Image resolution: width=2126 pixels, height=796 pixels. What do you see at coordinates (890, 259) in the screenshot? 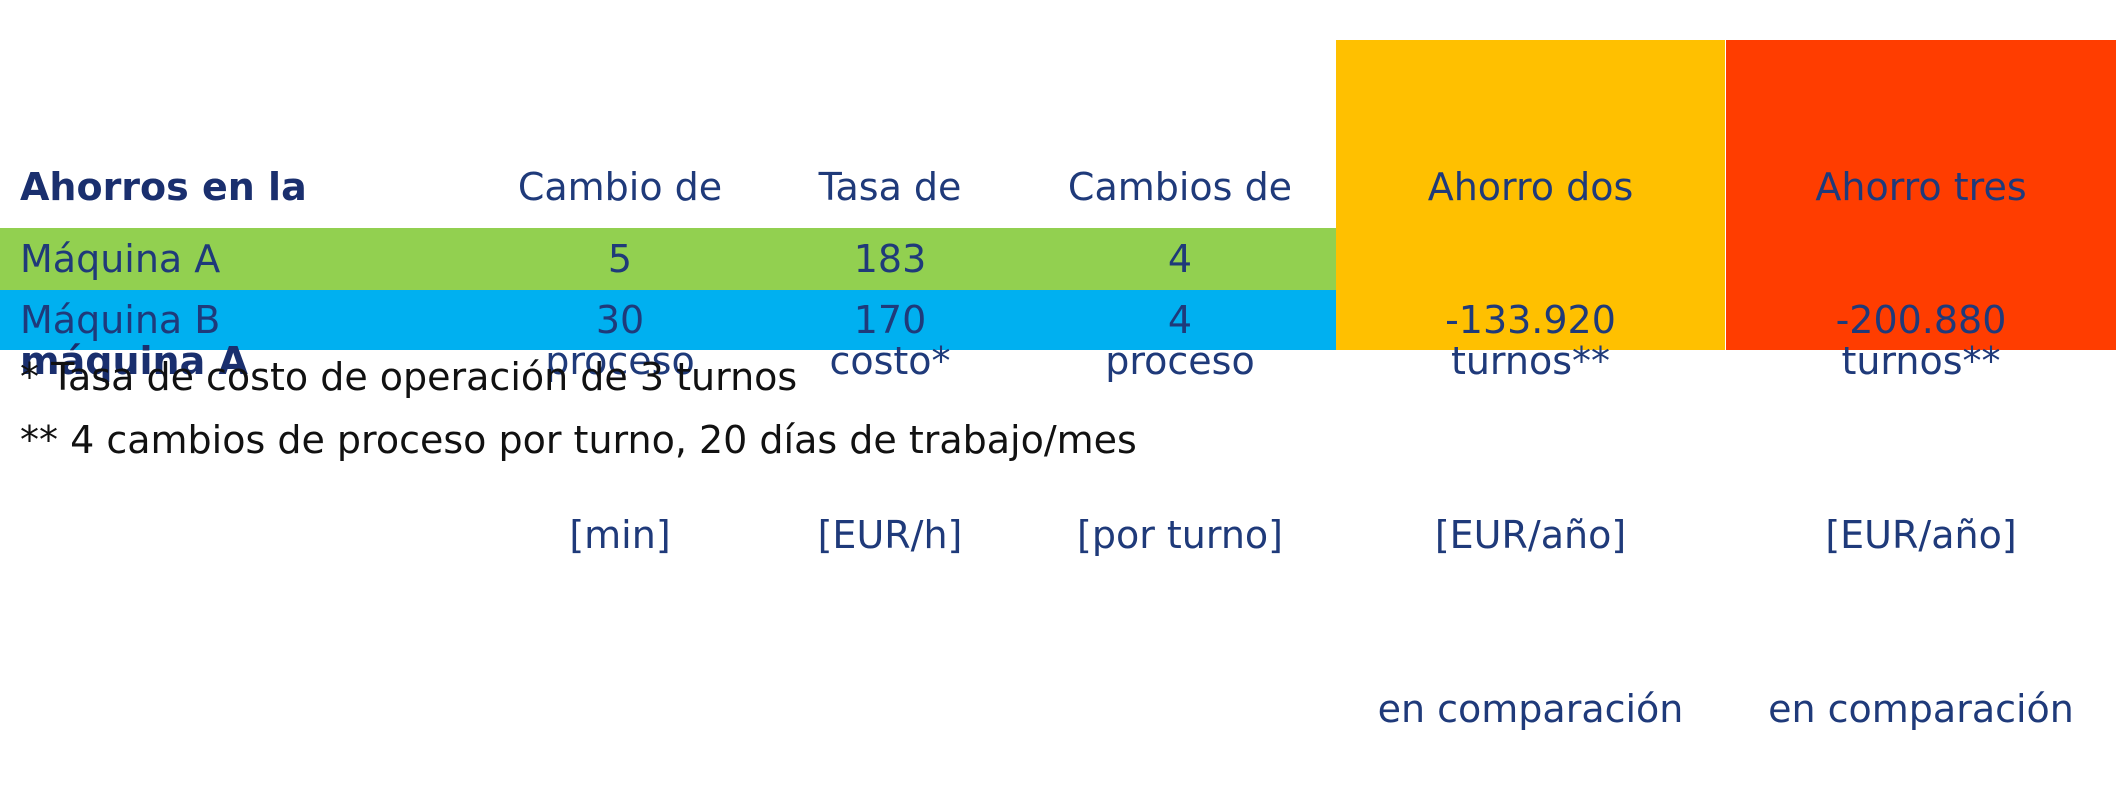
I see `row-cost-rate: 183` at bounding box center [890, 259].